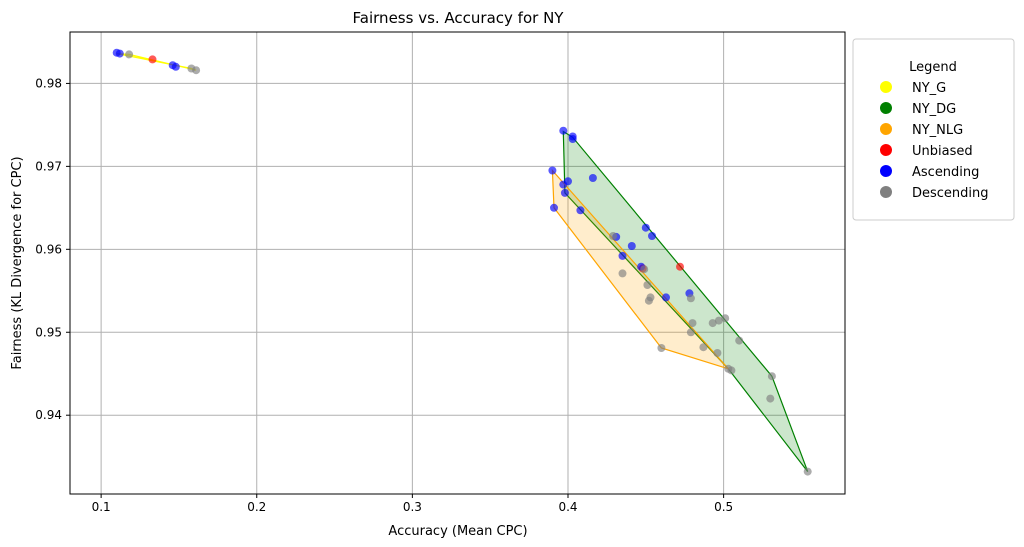 The image size is (1024, 547). What do you see at coordinates (48, 415) in the screenshot?
I see `y-tick-label: 0.94` at bounding box center [48, 415].